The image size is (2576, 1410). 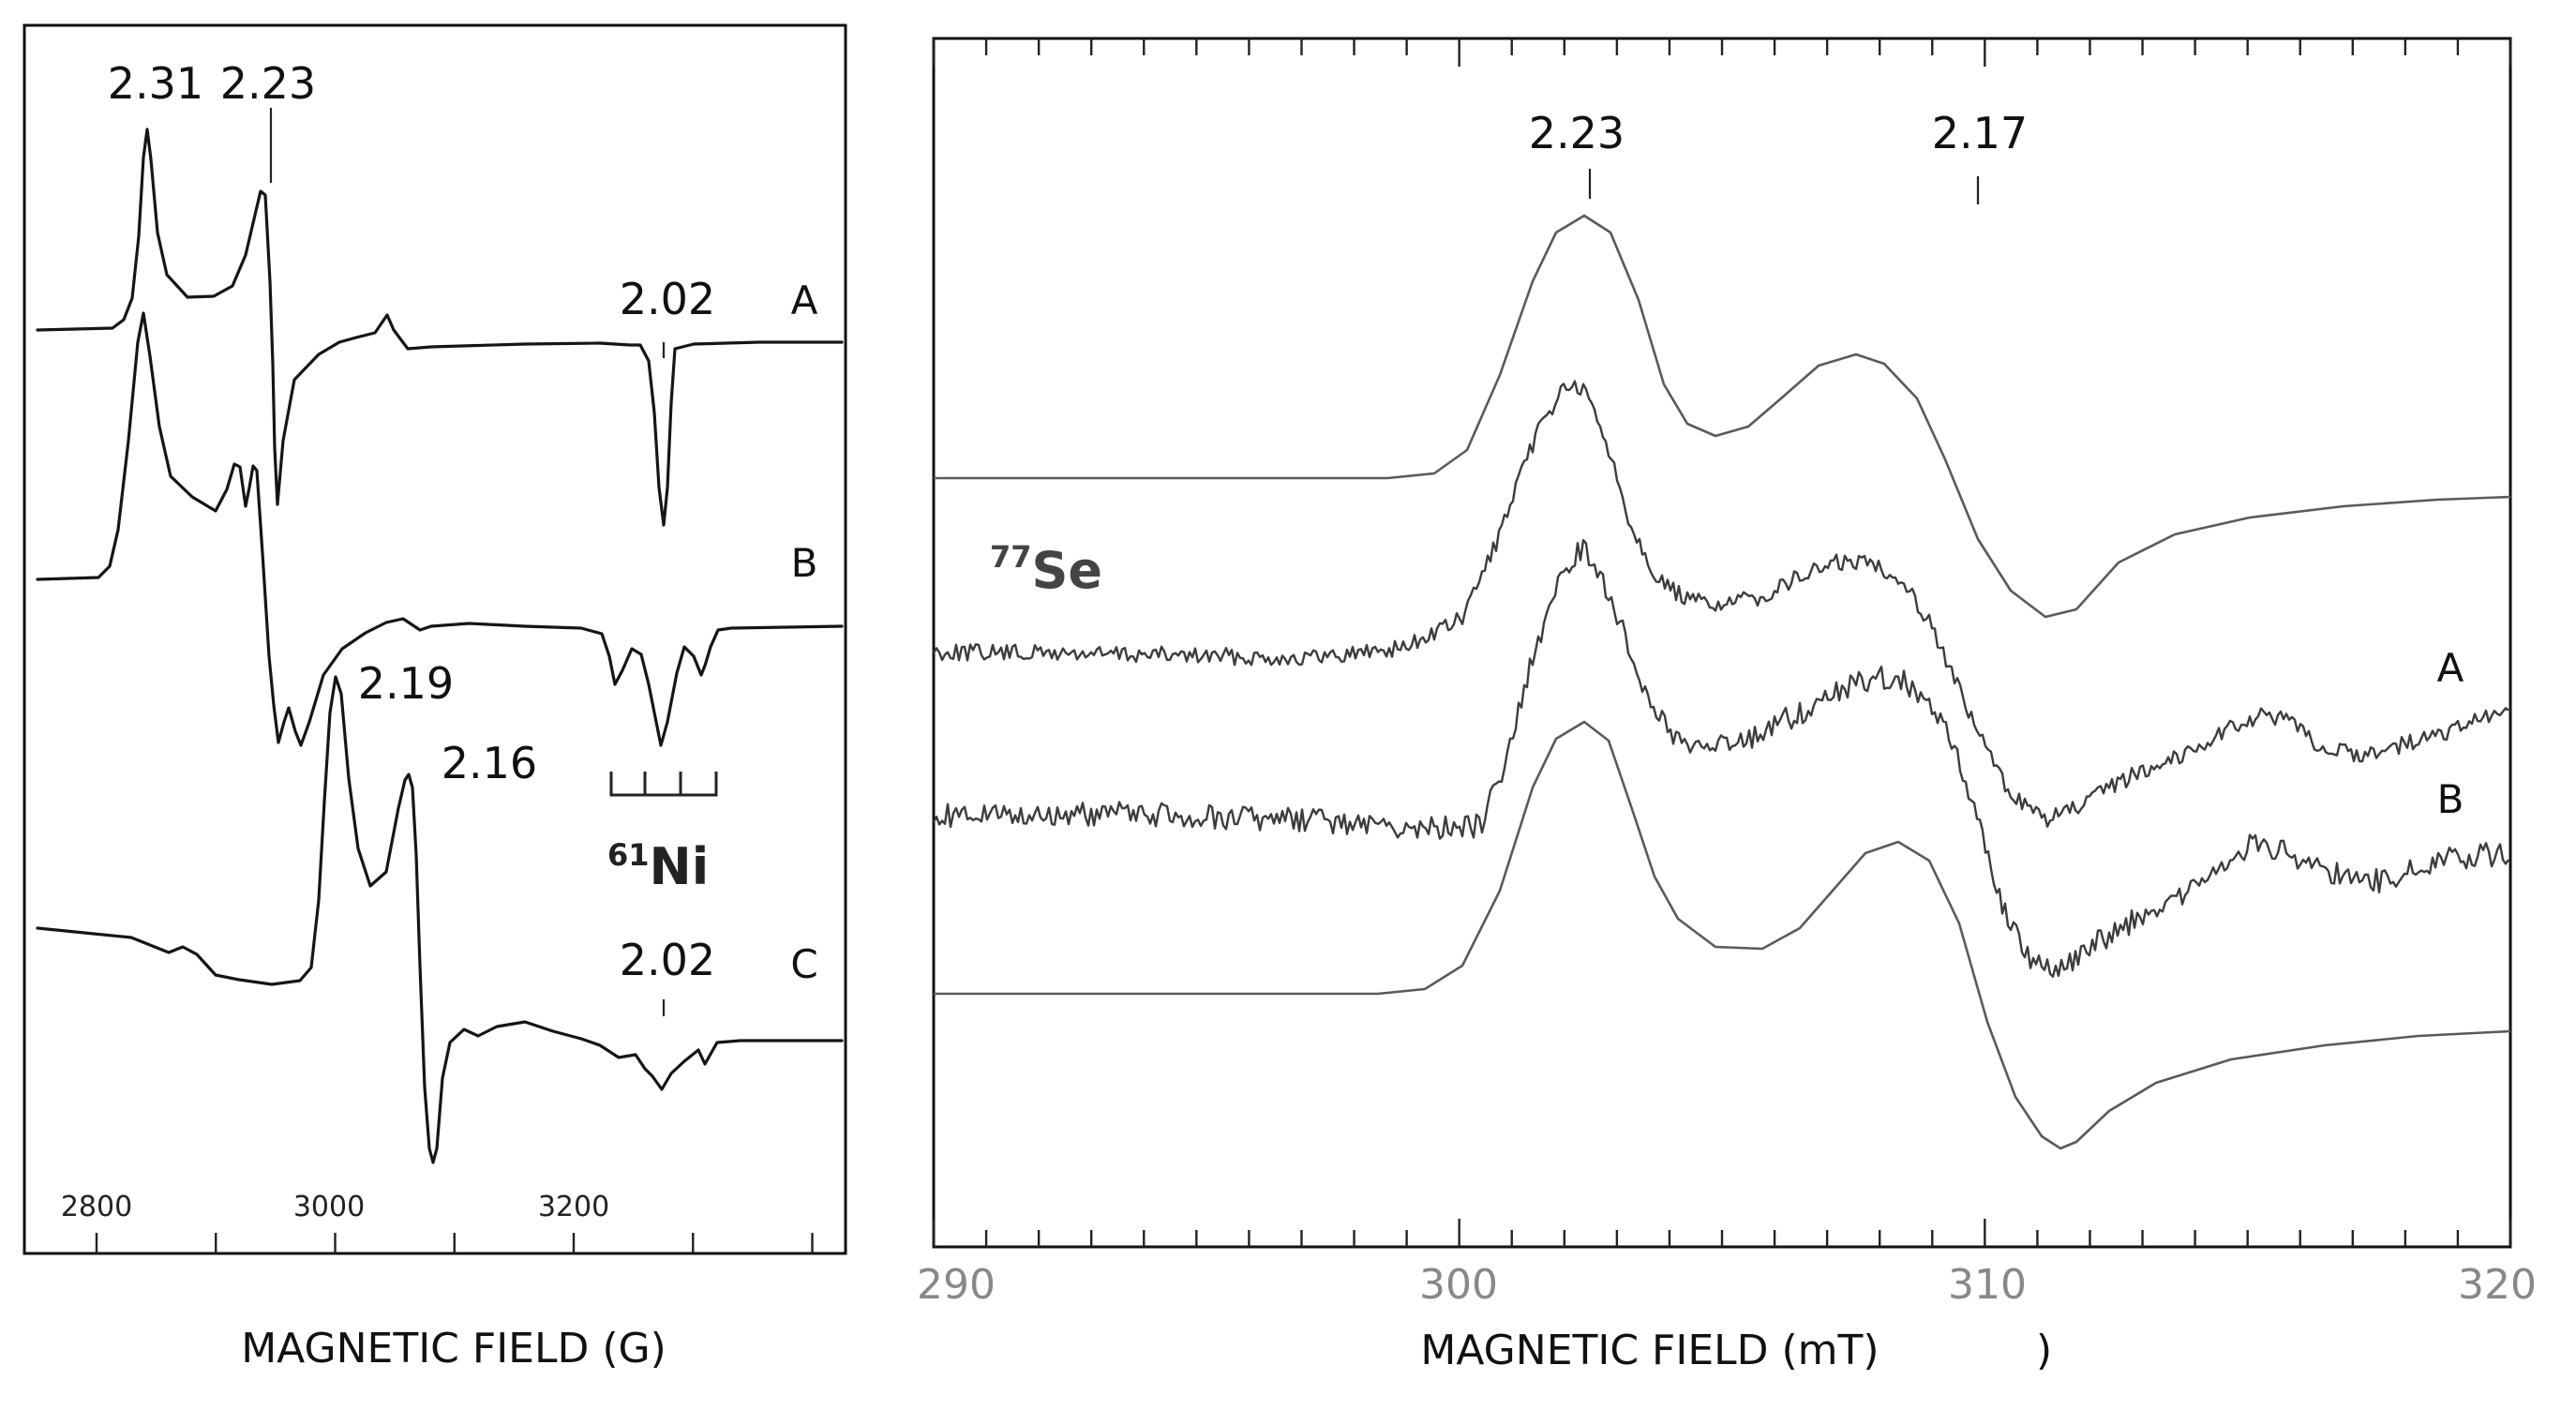 What do you see at coordinates (680, 866) in the screenshot?
I see `isotope-ni-symbol: Ni` at bounding box center [680, 866].